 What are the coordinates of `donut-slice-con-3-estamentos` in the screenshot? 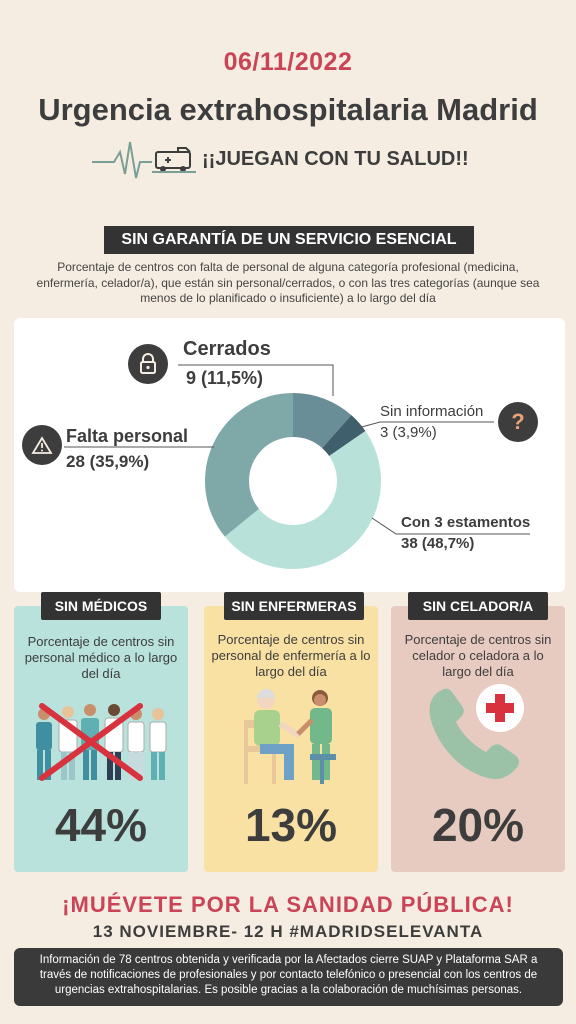 It's located at (302, 500).